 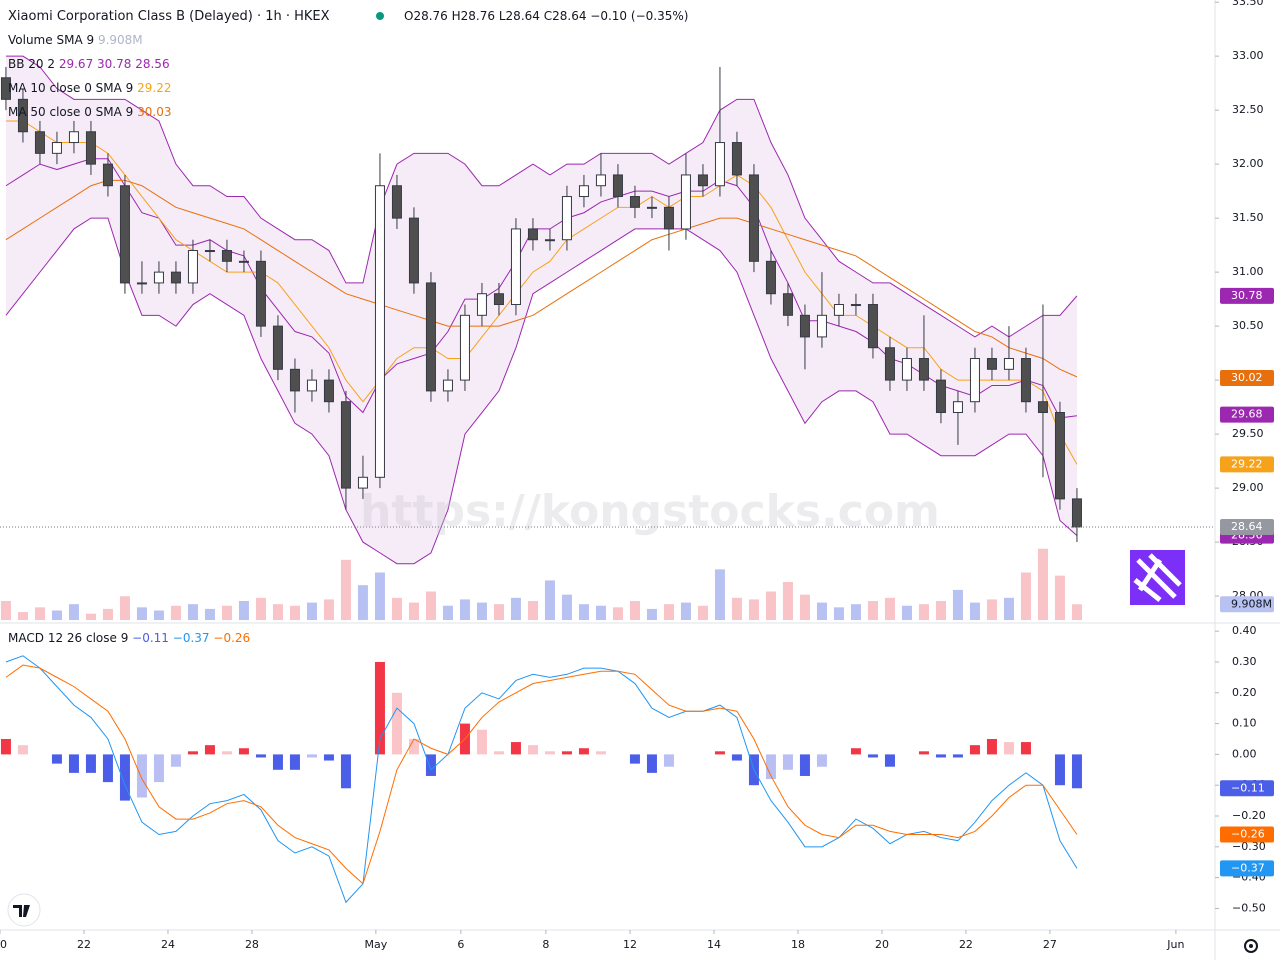 I want to click on site-icon, so click(x=1157, y=577).